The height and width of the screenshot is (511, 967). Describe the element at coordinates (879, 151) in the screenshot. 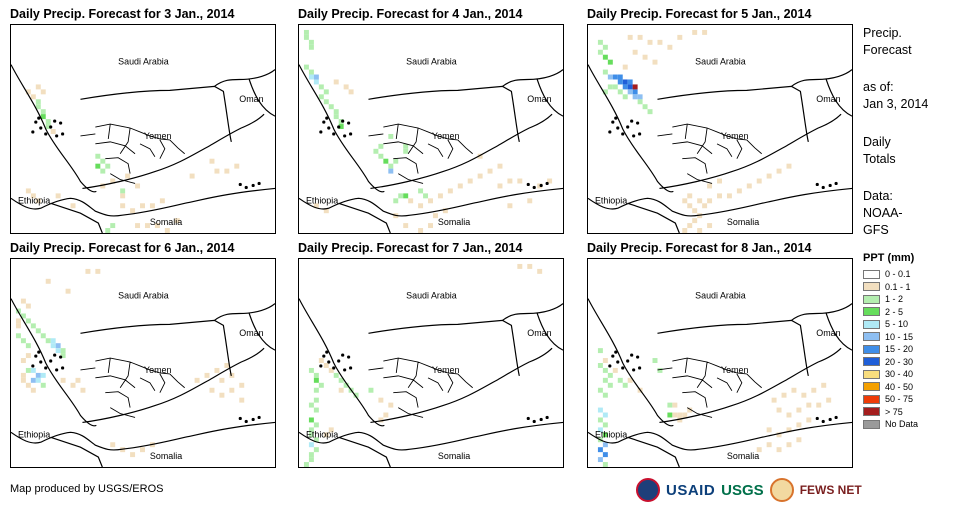

I see `side-totals: Daily Totals` at that location.